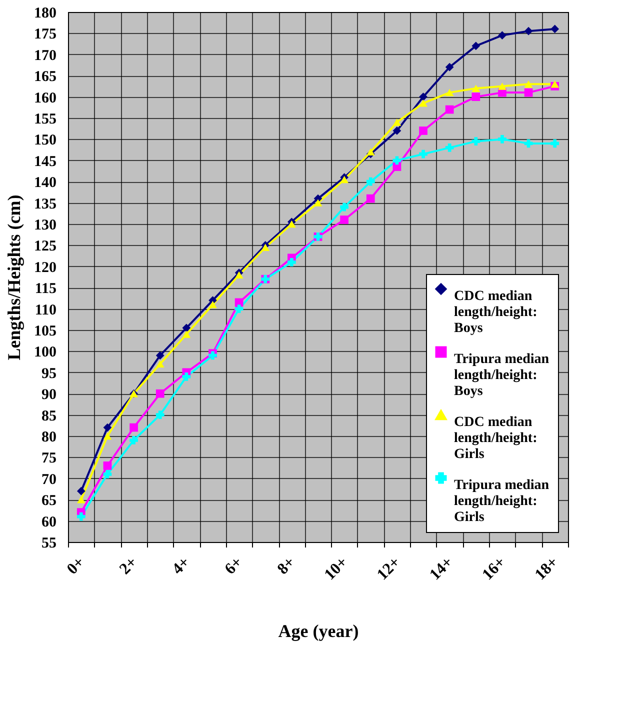 The width and height of the screenshot is (626, 705). Describe the element at coordinates (45, 34) in the screenshot. I see `y-tick-label: 175` at that location.